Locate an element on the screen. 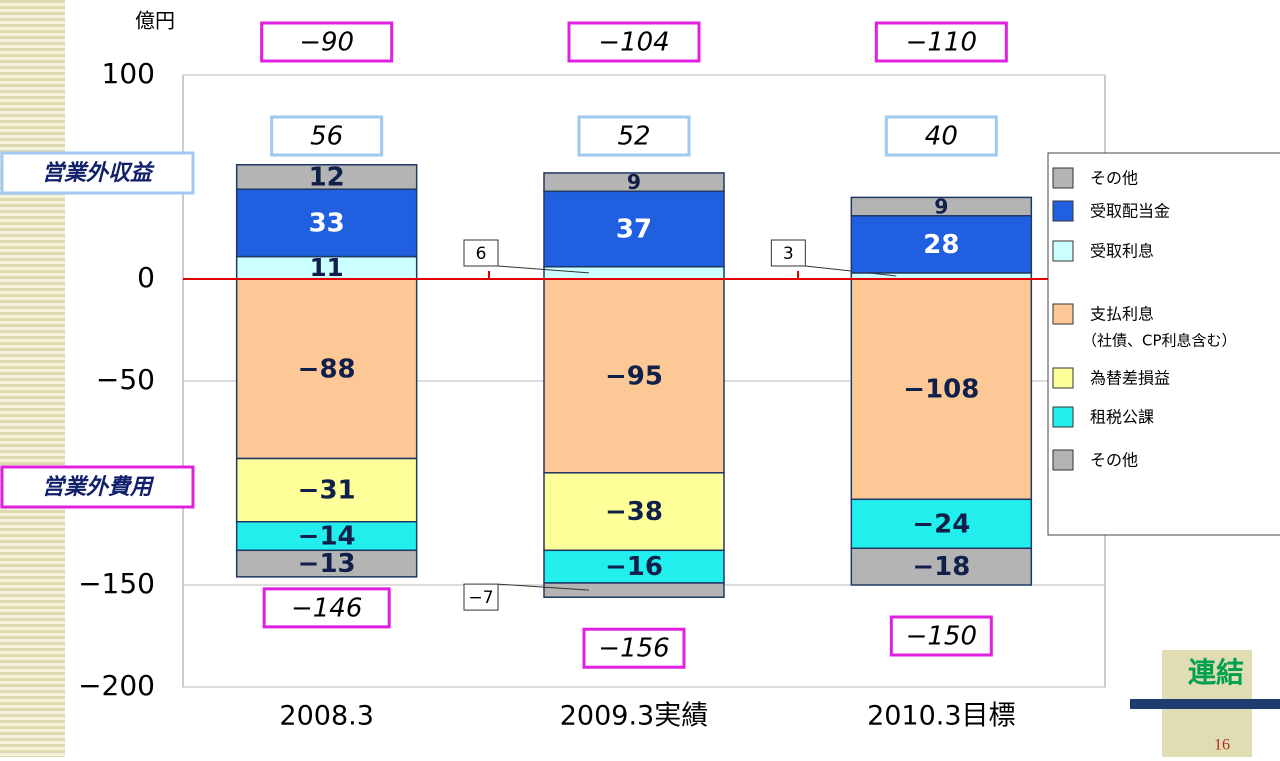  data-label: −24 is located at coordinates (941, 524).